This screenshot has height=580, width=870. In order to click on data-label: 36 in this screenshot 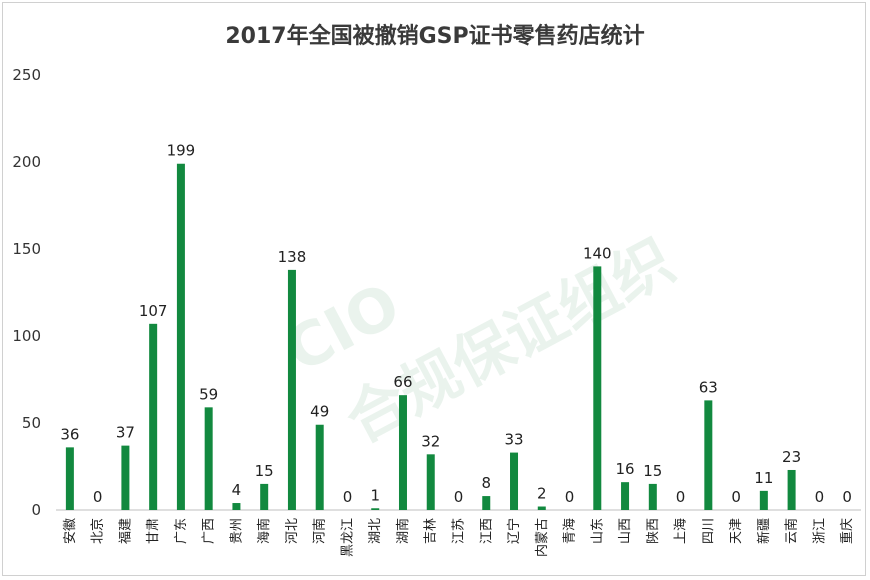, I will do `click(69, 434)`.